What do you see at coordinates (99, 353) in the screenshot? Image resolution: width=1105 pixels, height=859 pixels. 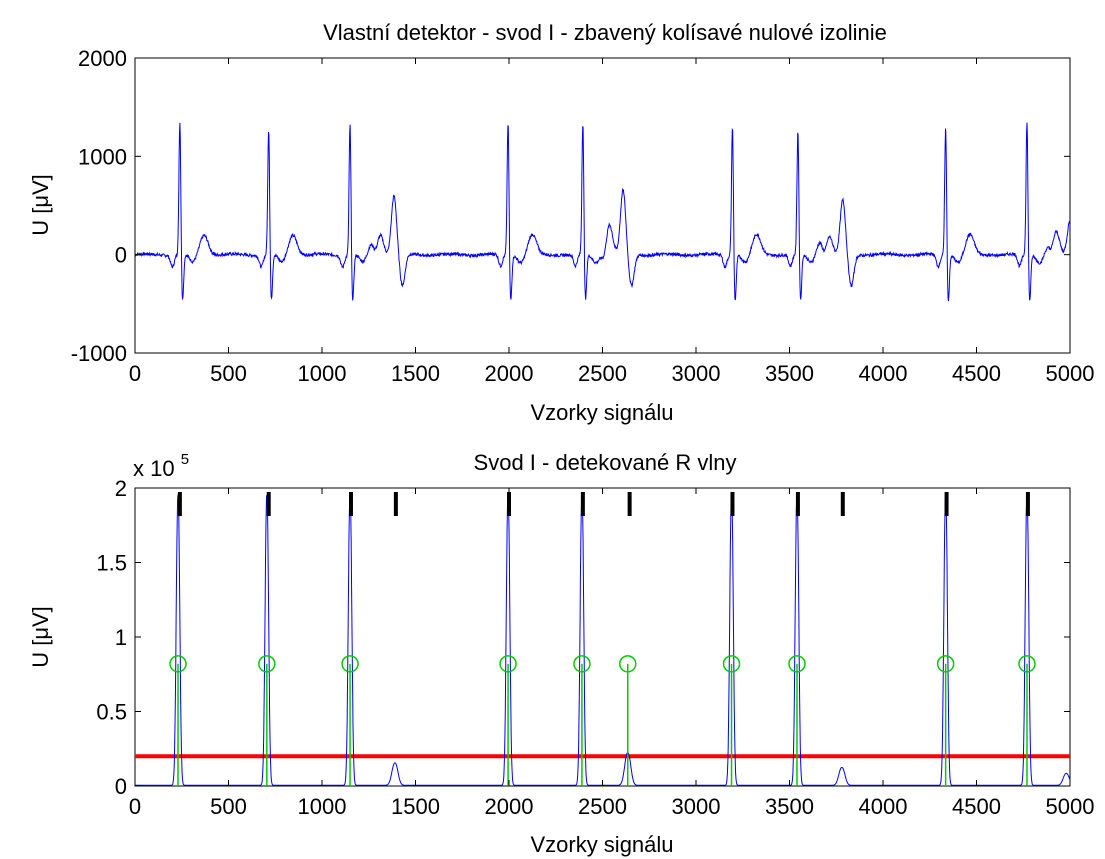 I see `top-plot-y-tick-label: -1000` at bounding box center [99, 353].